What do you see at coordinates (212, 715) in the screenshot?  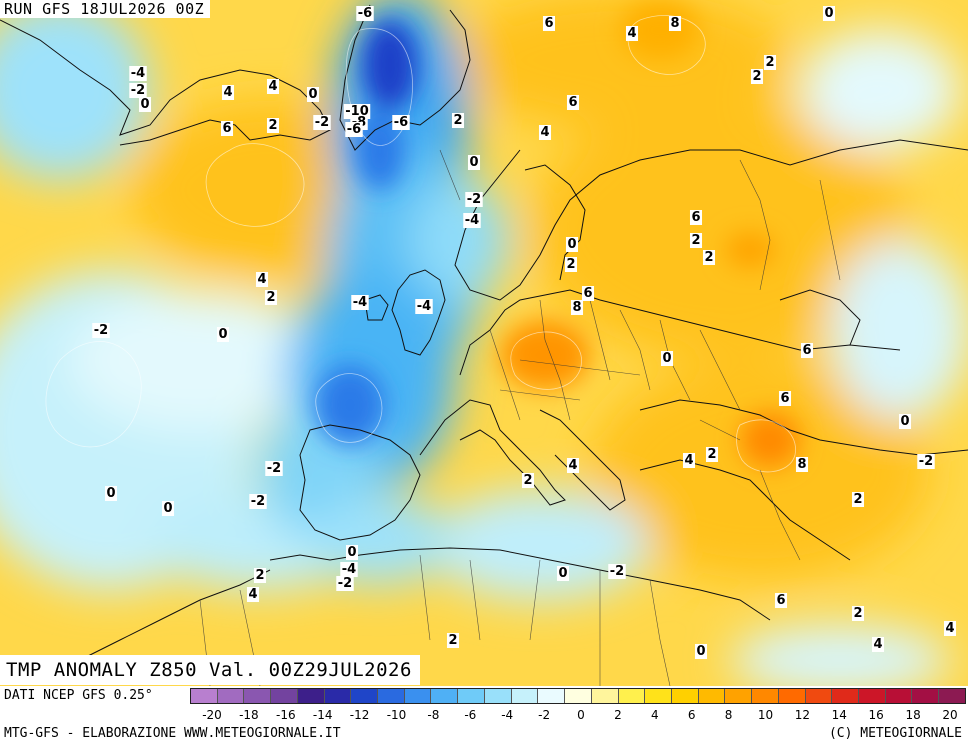 I see `color-scale-tick: -20` at bounding box center [212, 715].